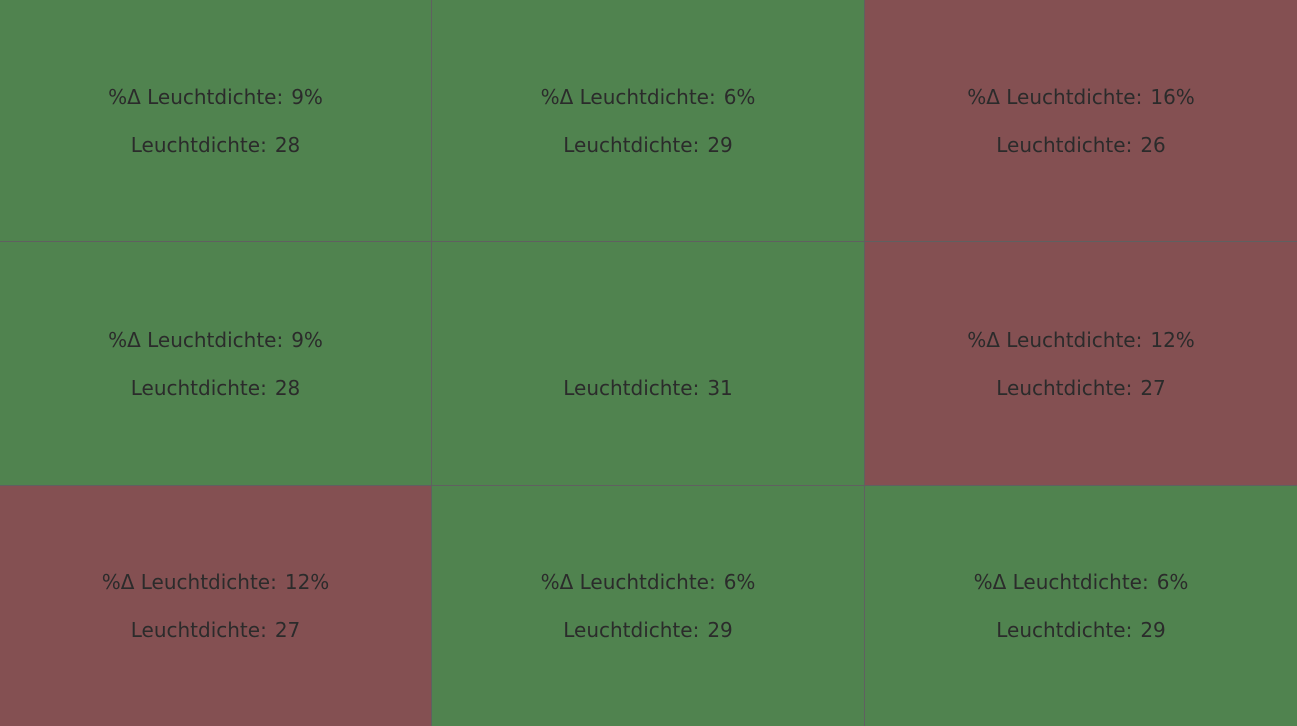 The image size is (1297, 726). I want to click on delta-luminance-line: %Δ Leuchtdichte: 16%, so click(1081, 97).